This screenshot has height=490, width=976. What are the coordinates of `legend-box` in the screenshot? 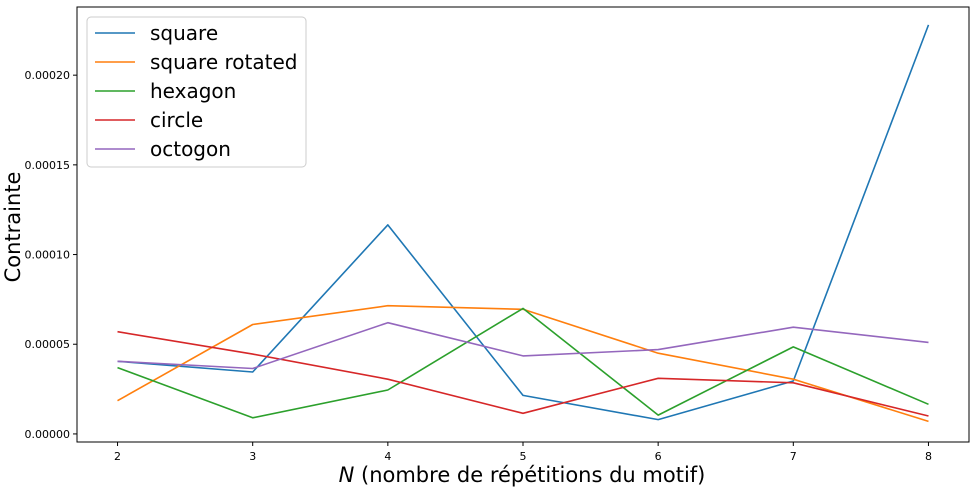 It's located at (196, 92).